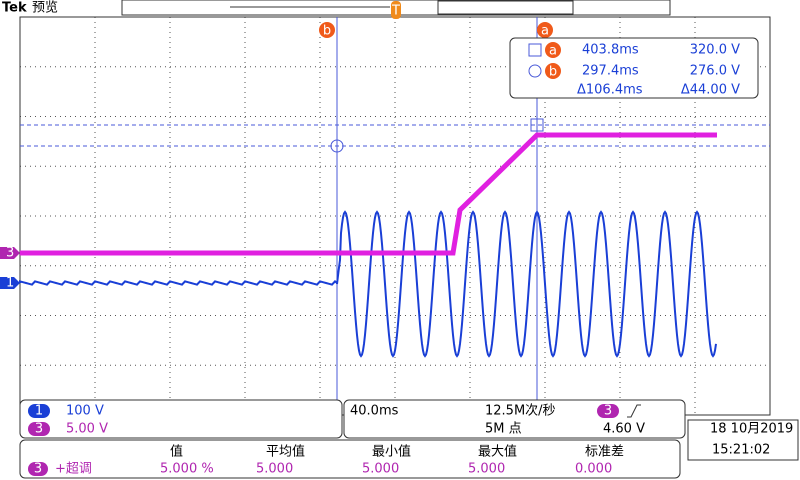 Image resolution: width=800 pixels, height=480 pixels. I want to click on record-window, so click(505, 7).